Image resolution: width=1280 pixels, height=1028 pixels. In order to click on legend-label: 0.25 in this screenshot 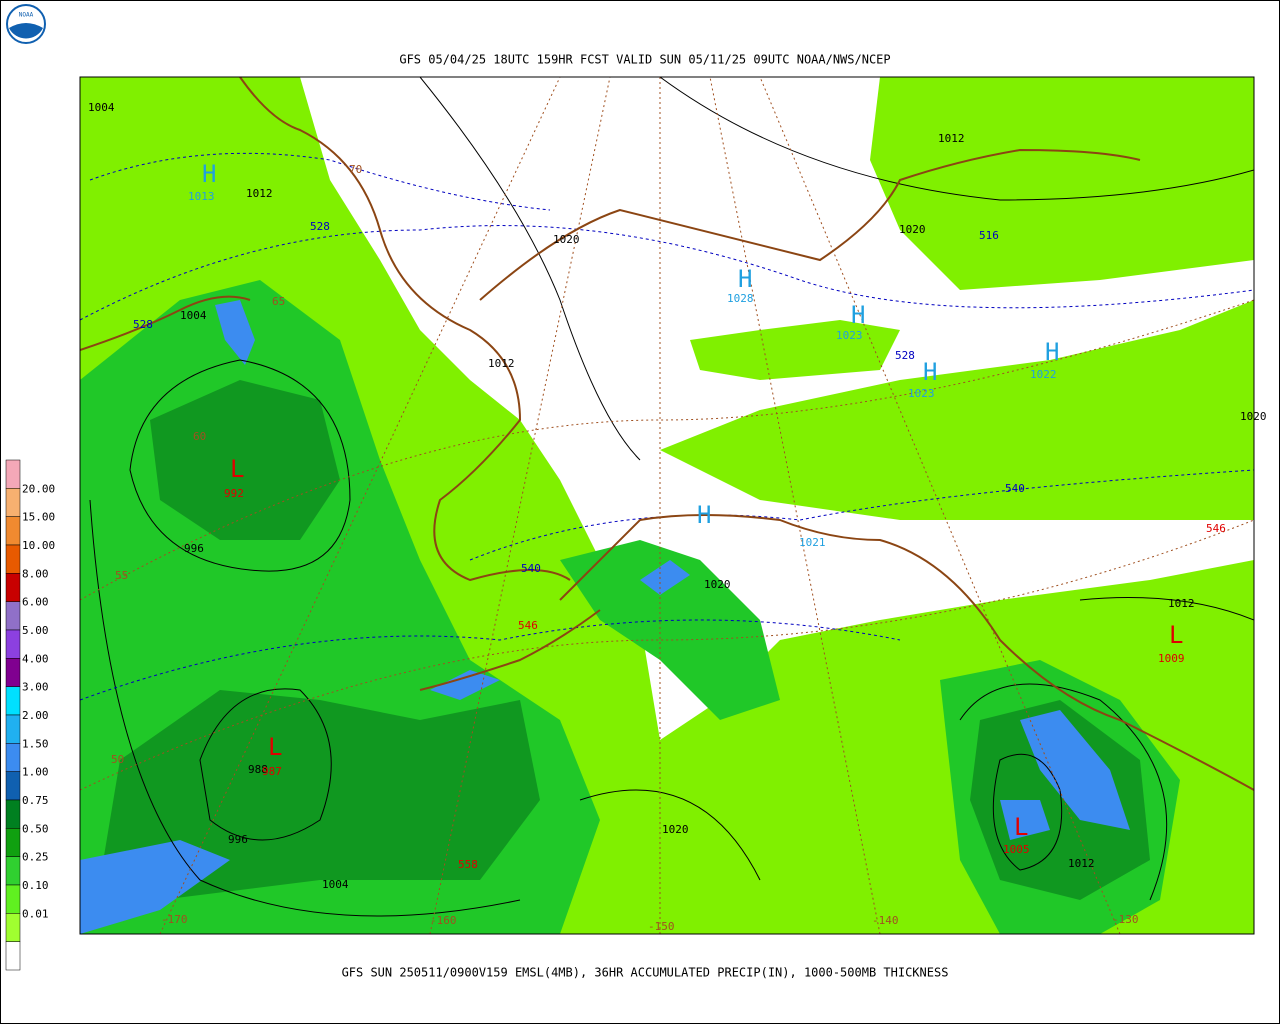, I will do `click(35, 857)`.